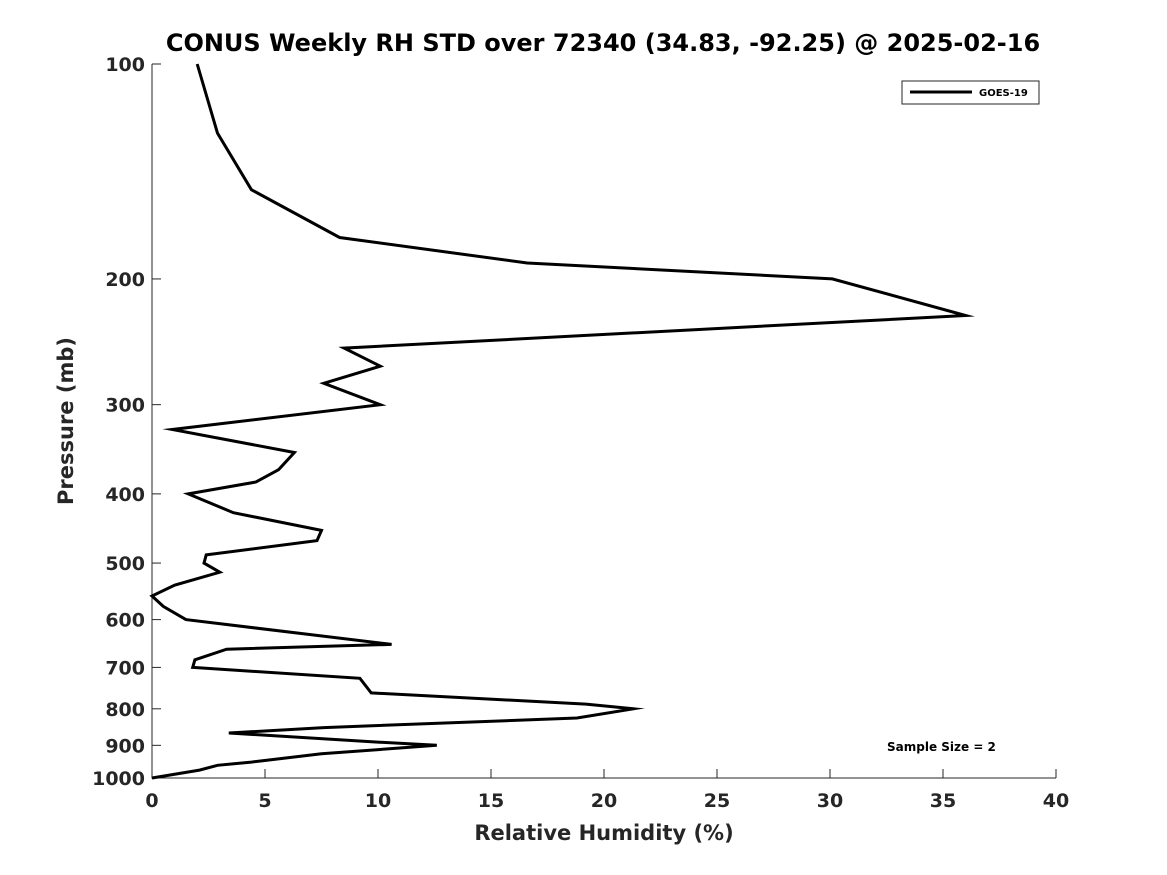 The height and width of the screenshot is (875, 1167). I want to click on x-tick-label: 10, so click(378, 801).